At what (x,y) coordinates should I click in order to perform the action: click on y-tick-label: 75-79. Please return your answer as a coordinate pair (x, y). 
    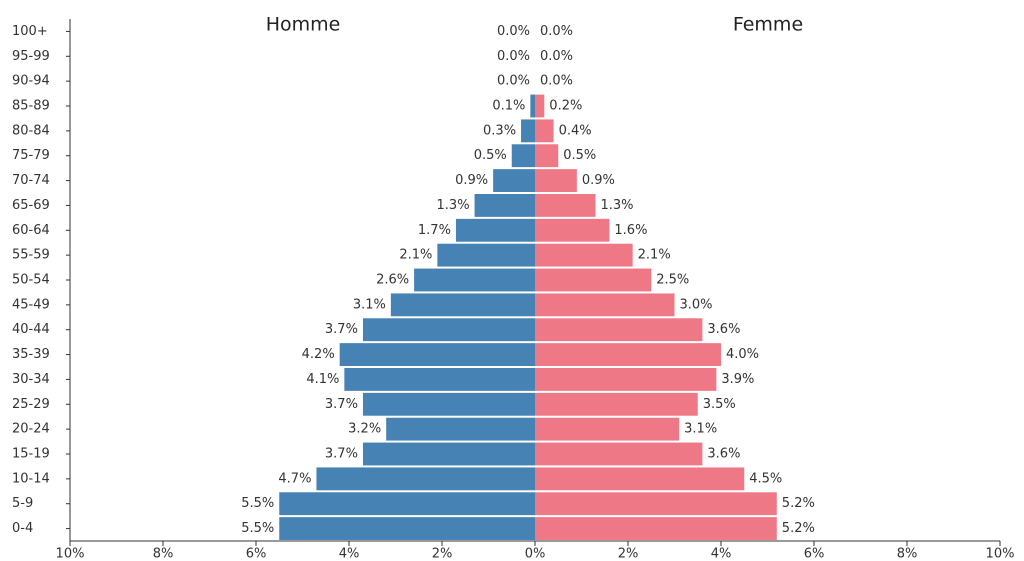
    Looking at the image, I should click on (31, 155).